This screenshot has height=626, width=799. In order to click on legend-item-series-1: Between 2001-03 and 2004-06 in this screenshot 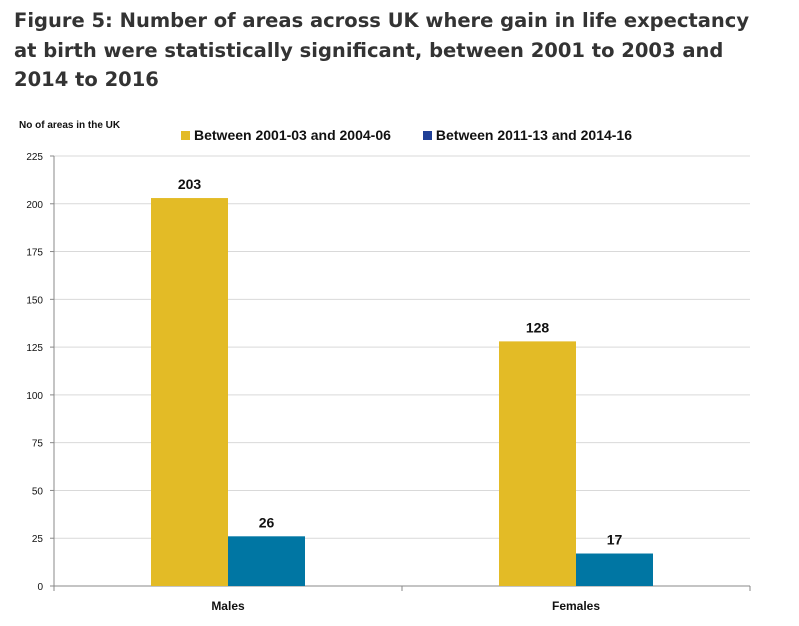, I will do `click(286, 135)`.